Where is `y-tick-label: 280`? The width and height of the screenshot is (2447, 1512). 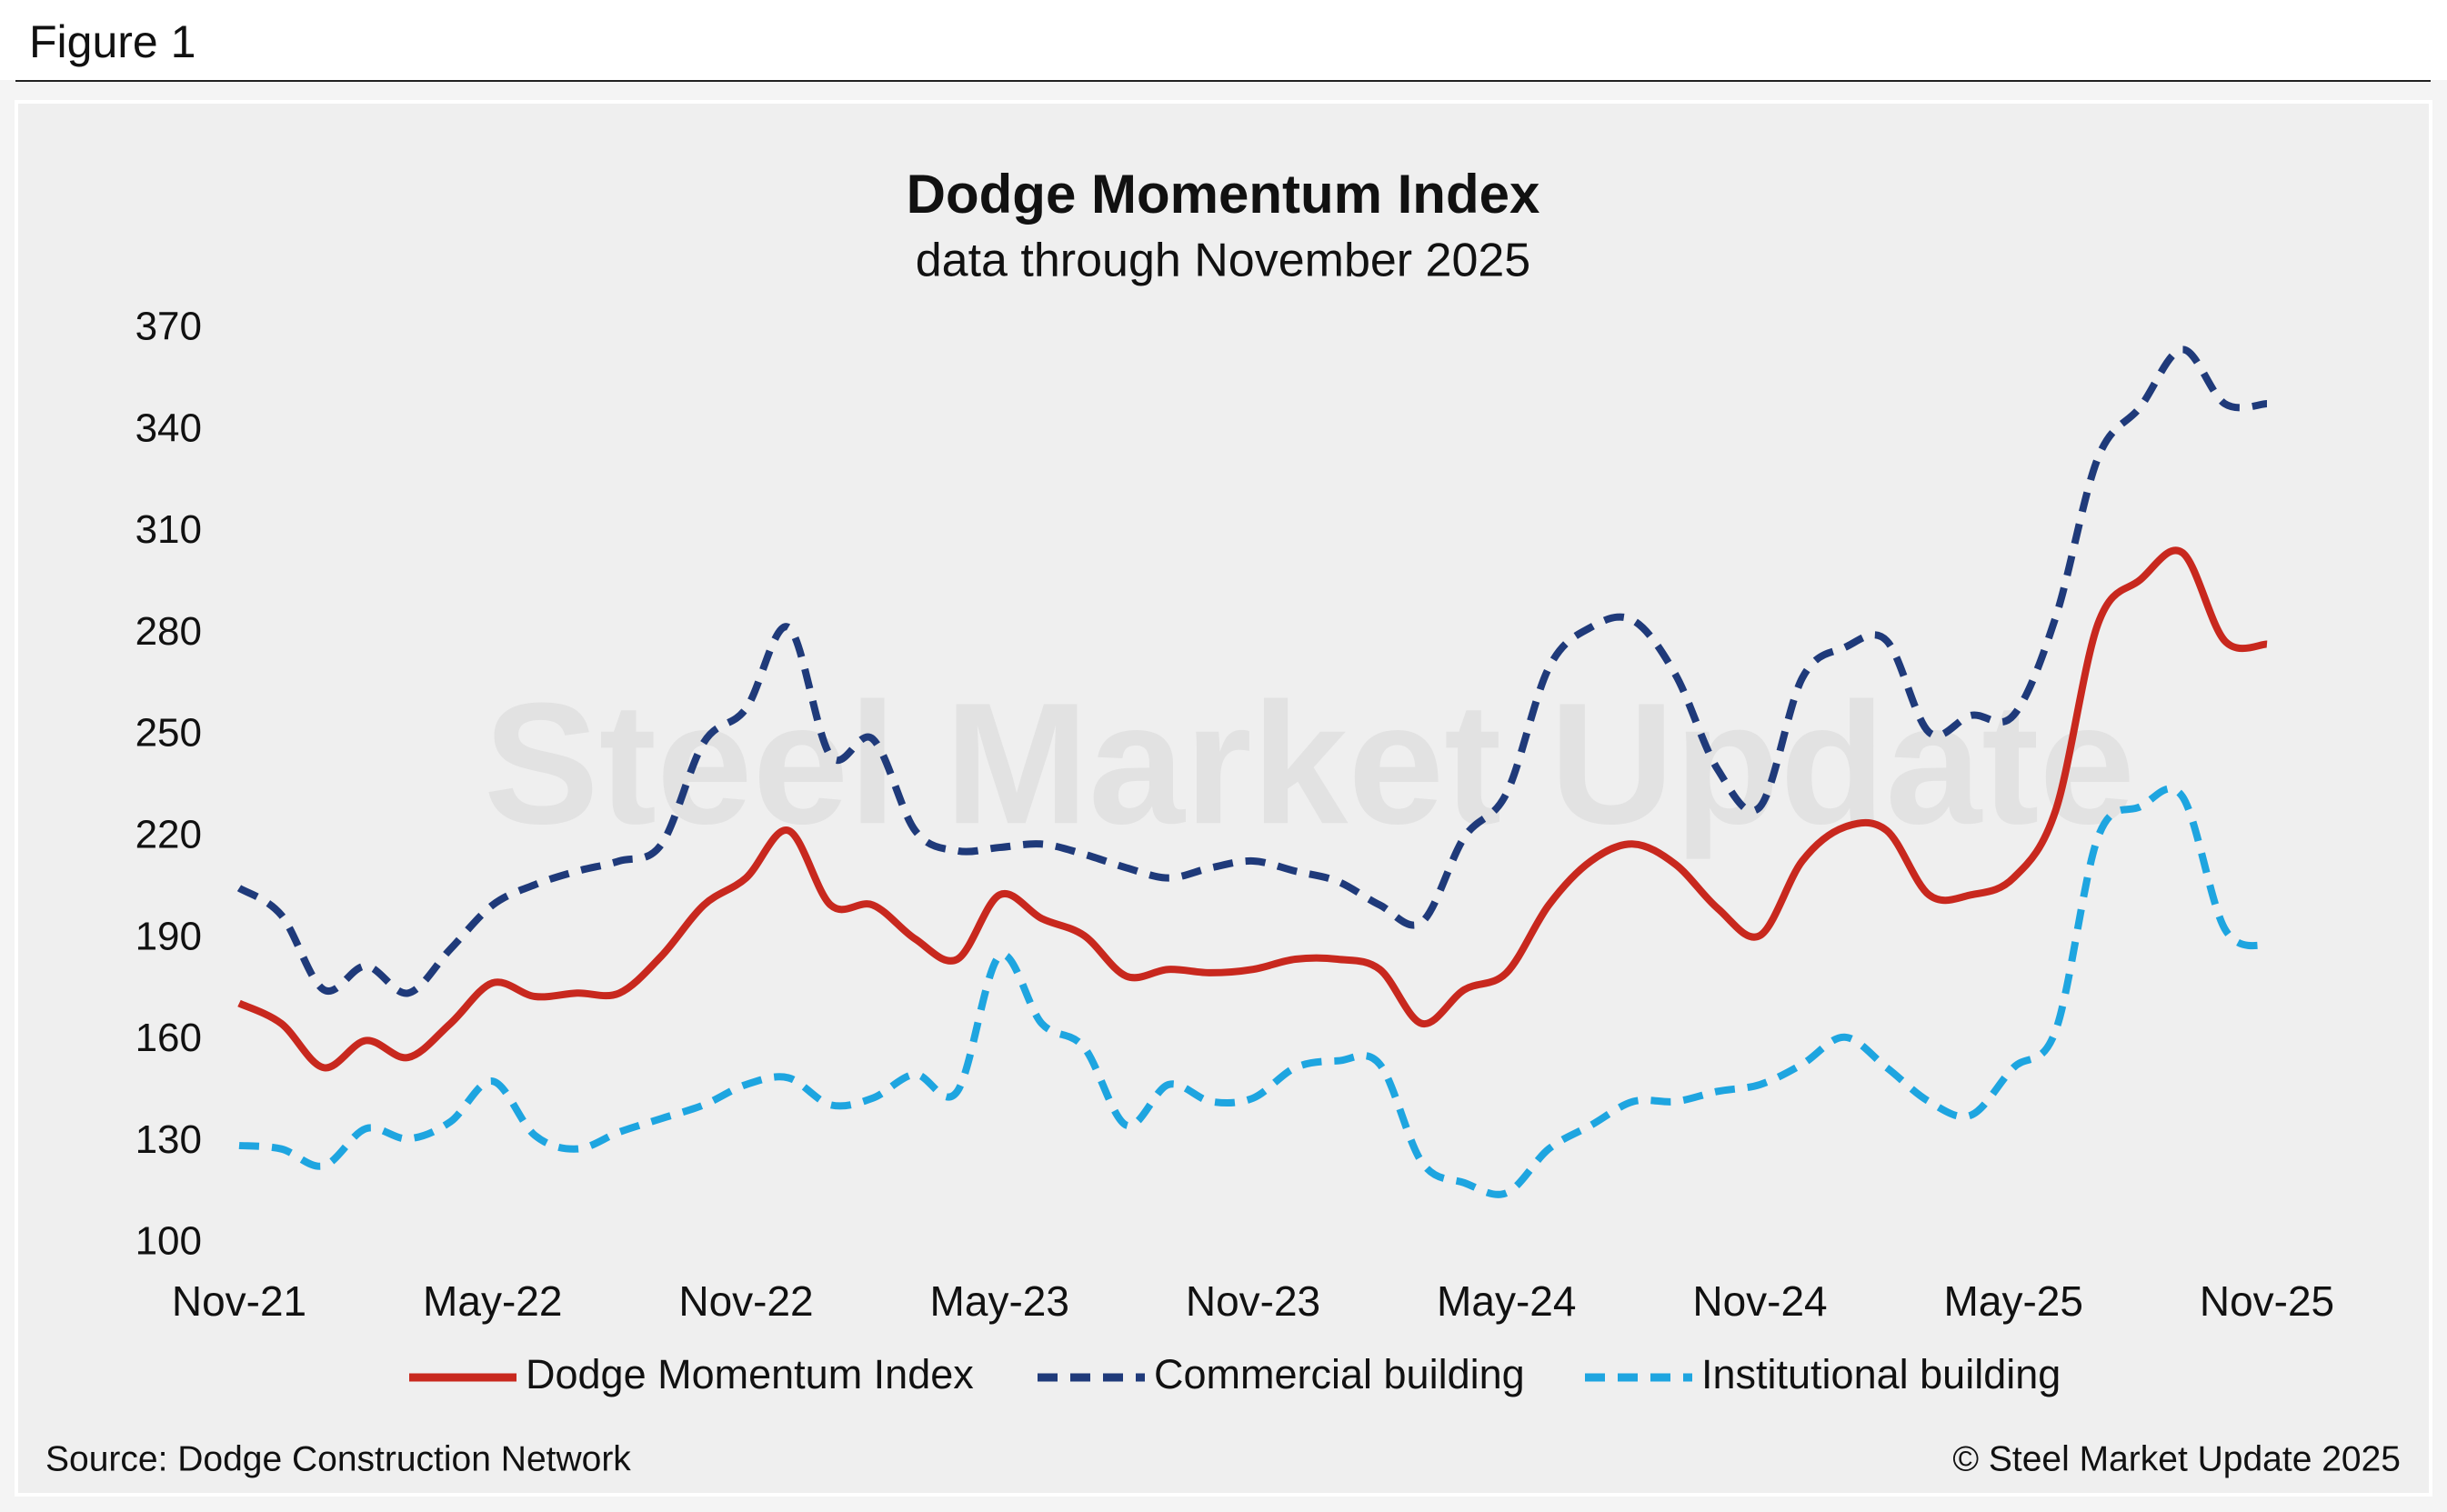 y-tick-label: 280 is located at coordinates (169, 631).